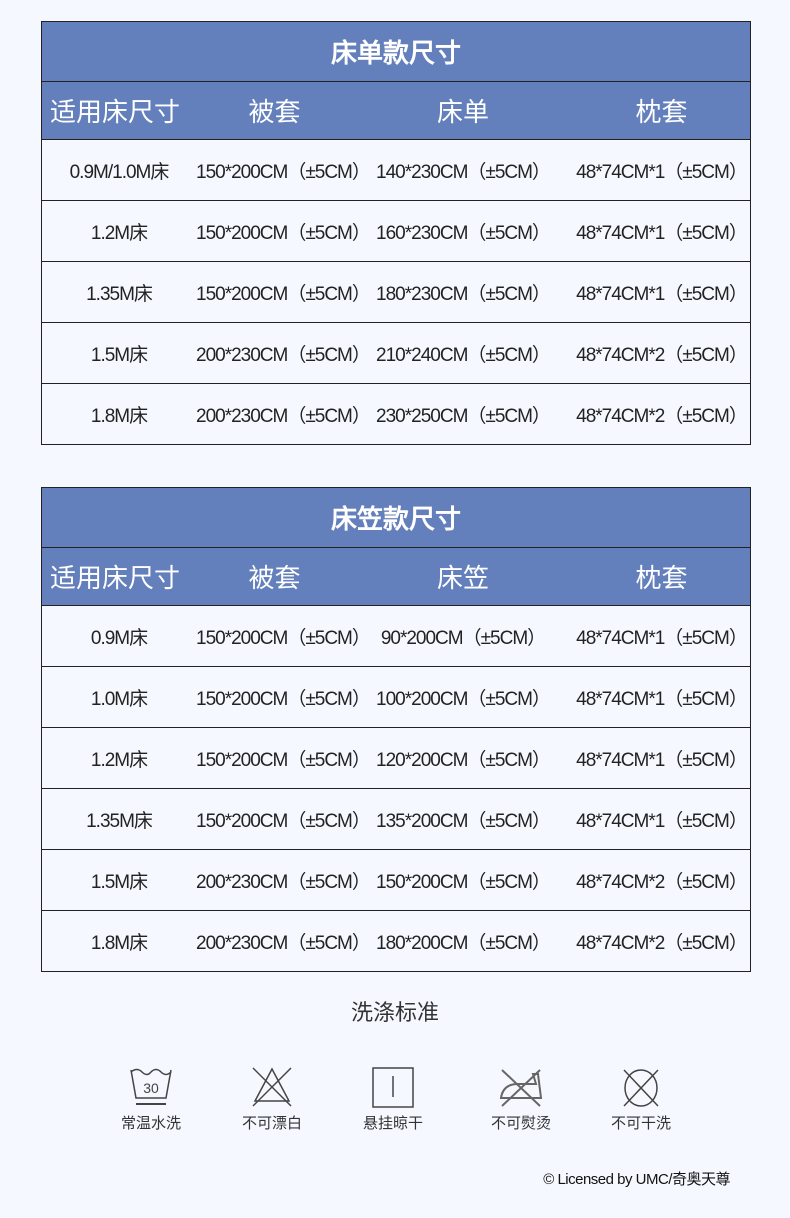 The image size is (790, 1218). I want to click on no-bleach-icon, so click(272, 1087).